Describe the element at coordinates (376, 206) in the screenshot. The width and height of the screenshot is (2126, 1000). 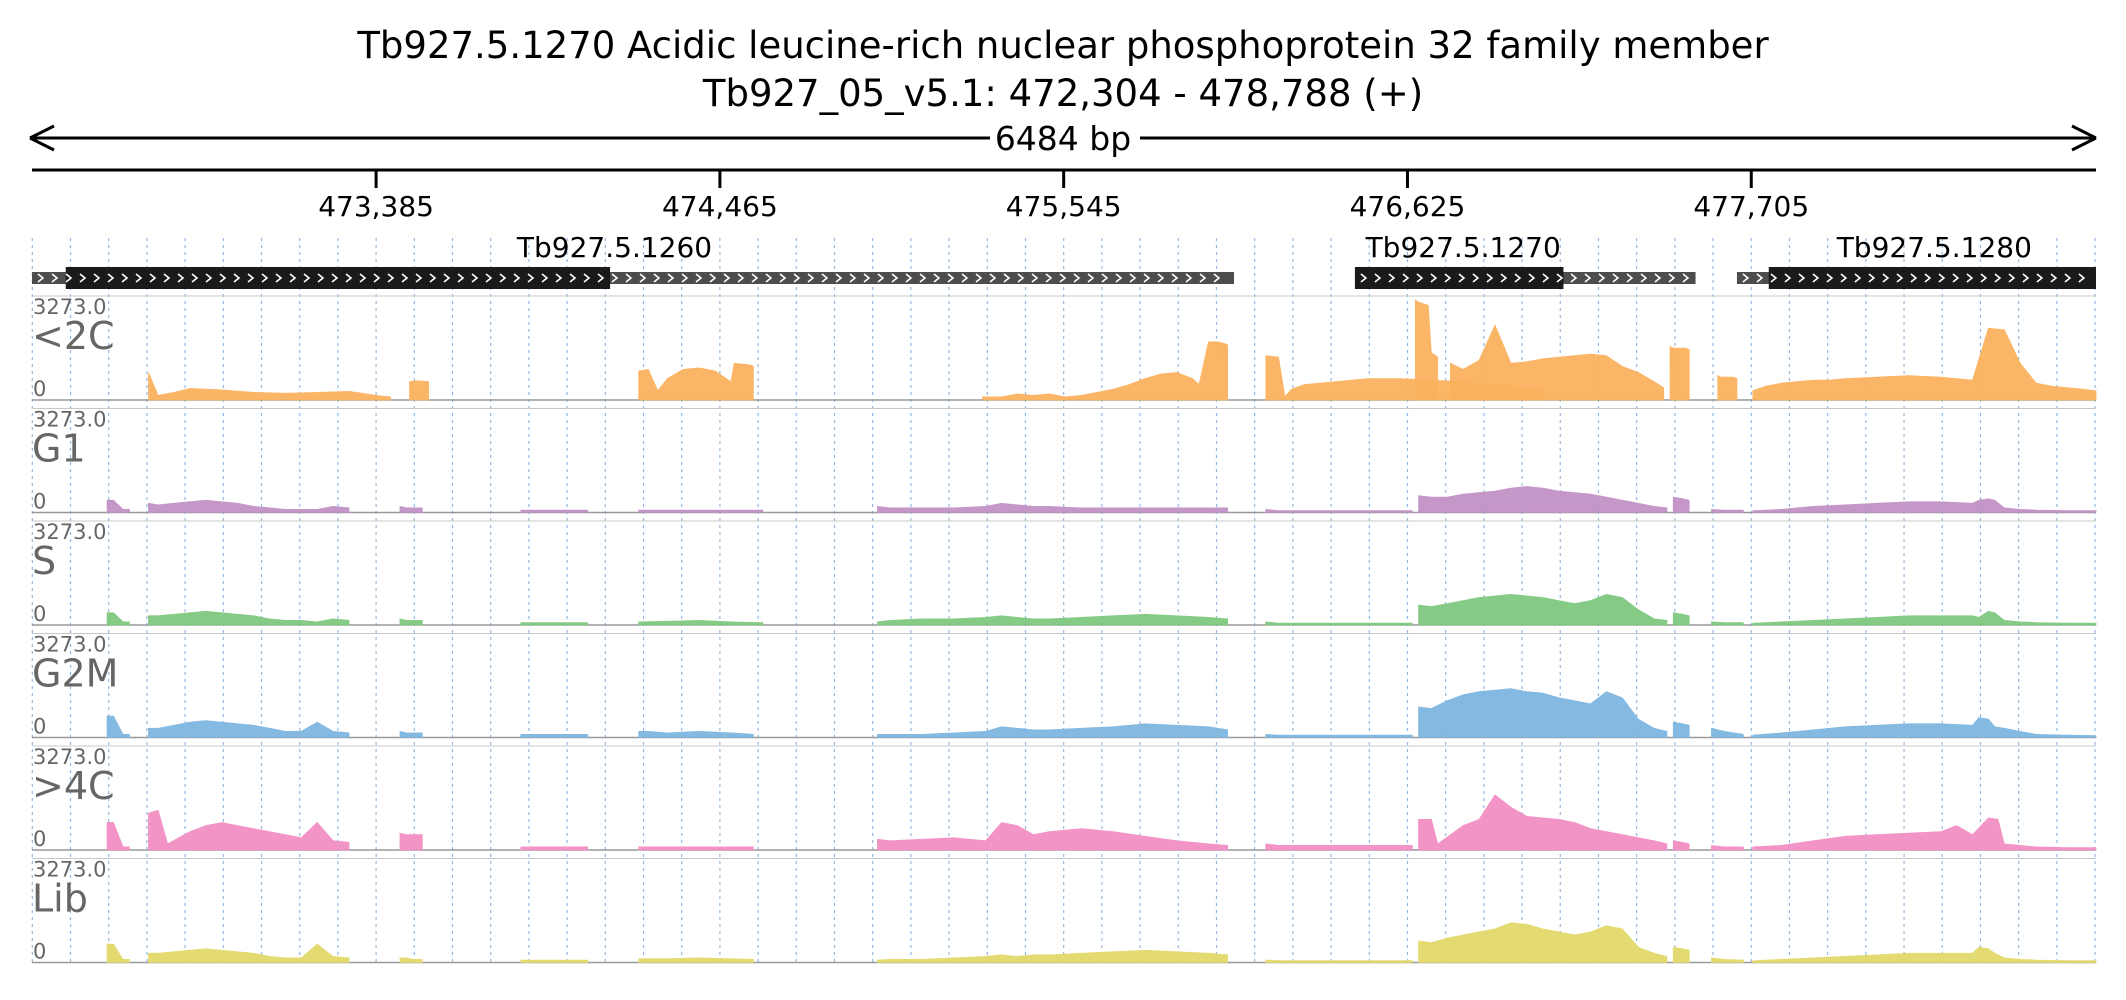
I see `x-tick-label: 473,385` at that location.